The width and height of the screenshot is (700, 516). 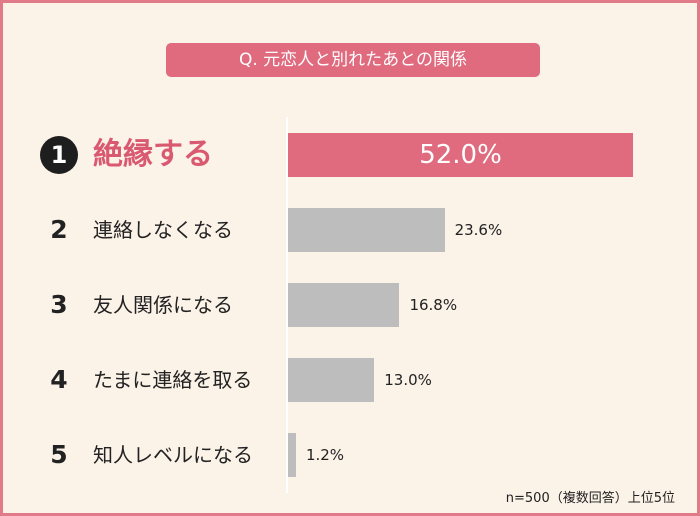 What do you see at coordinates (59, 304) in the screenshot?
I see `rank-3: 3` at bounding box center [59, 304].